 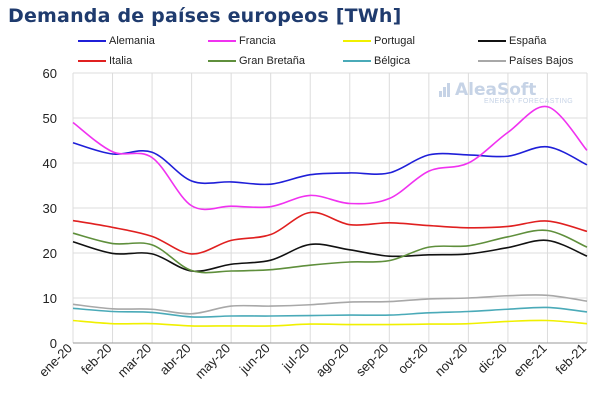 I want to click on y-tick-label: 10, so click(x=50, y=298).